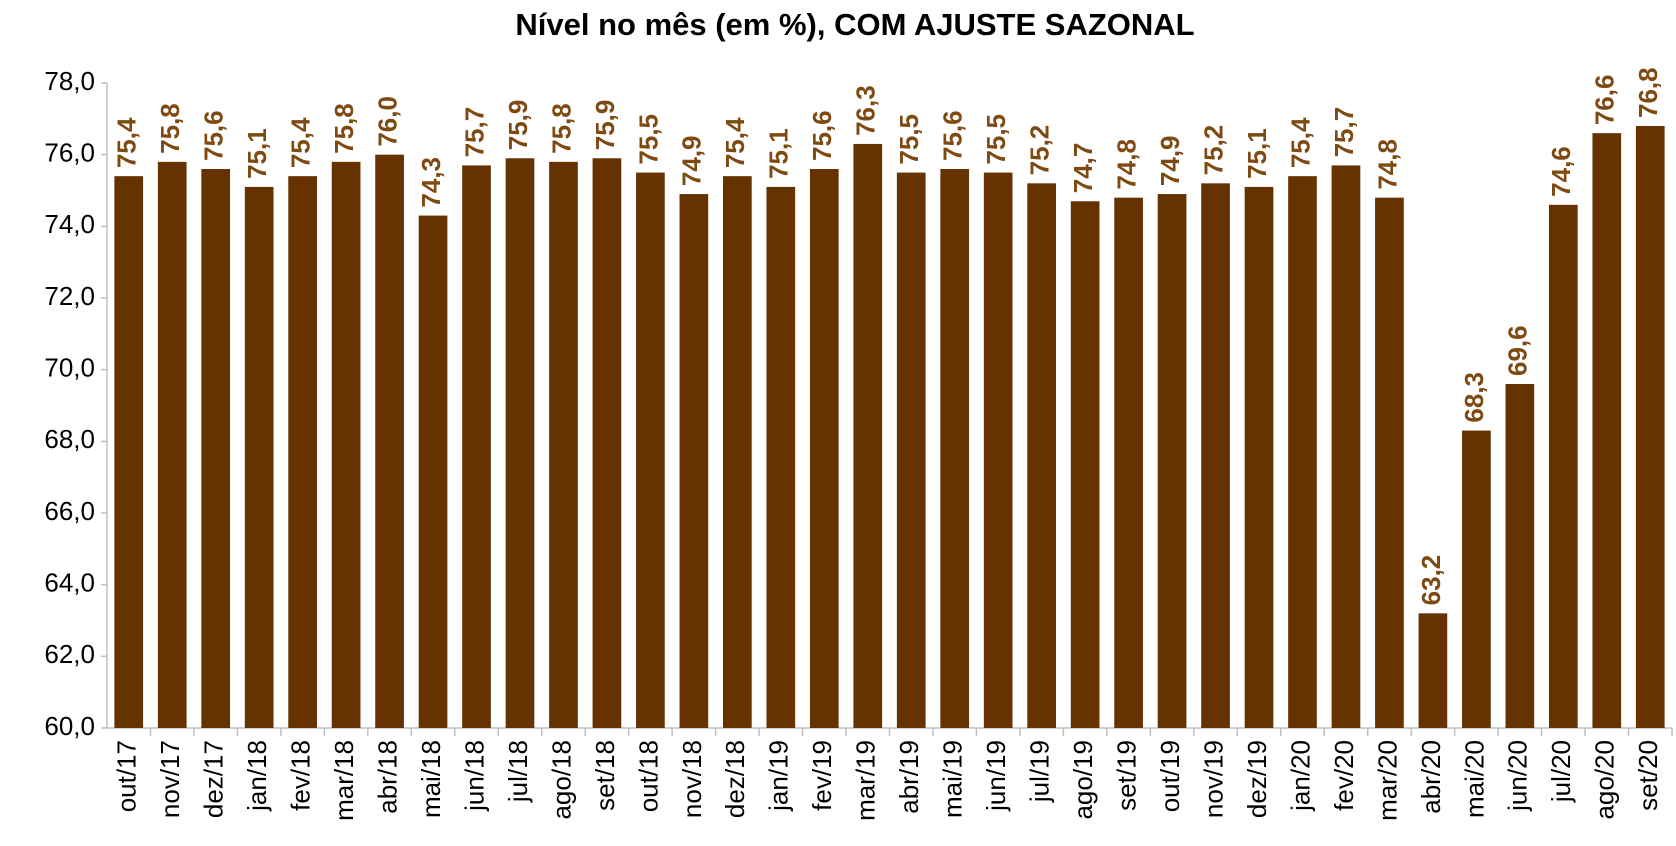  I want to click on y-tick-label: 68,0, so click(69, 439).